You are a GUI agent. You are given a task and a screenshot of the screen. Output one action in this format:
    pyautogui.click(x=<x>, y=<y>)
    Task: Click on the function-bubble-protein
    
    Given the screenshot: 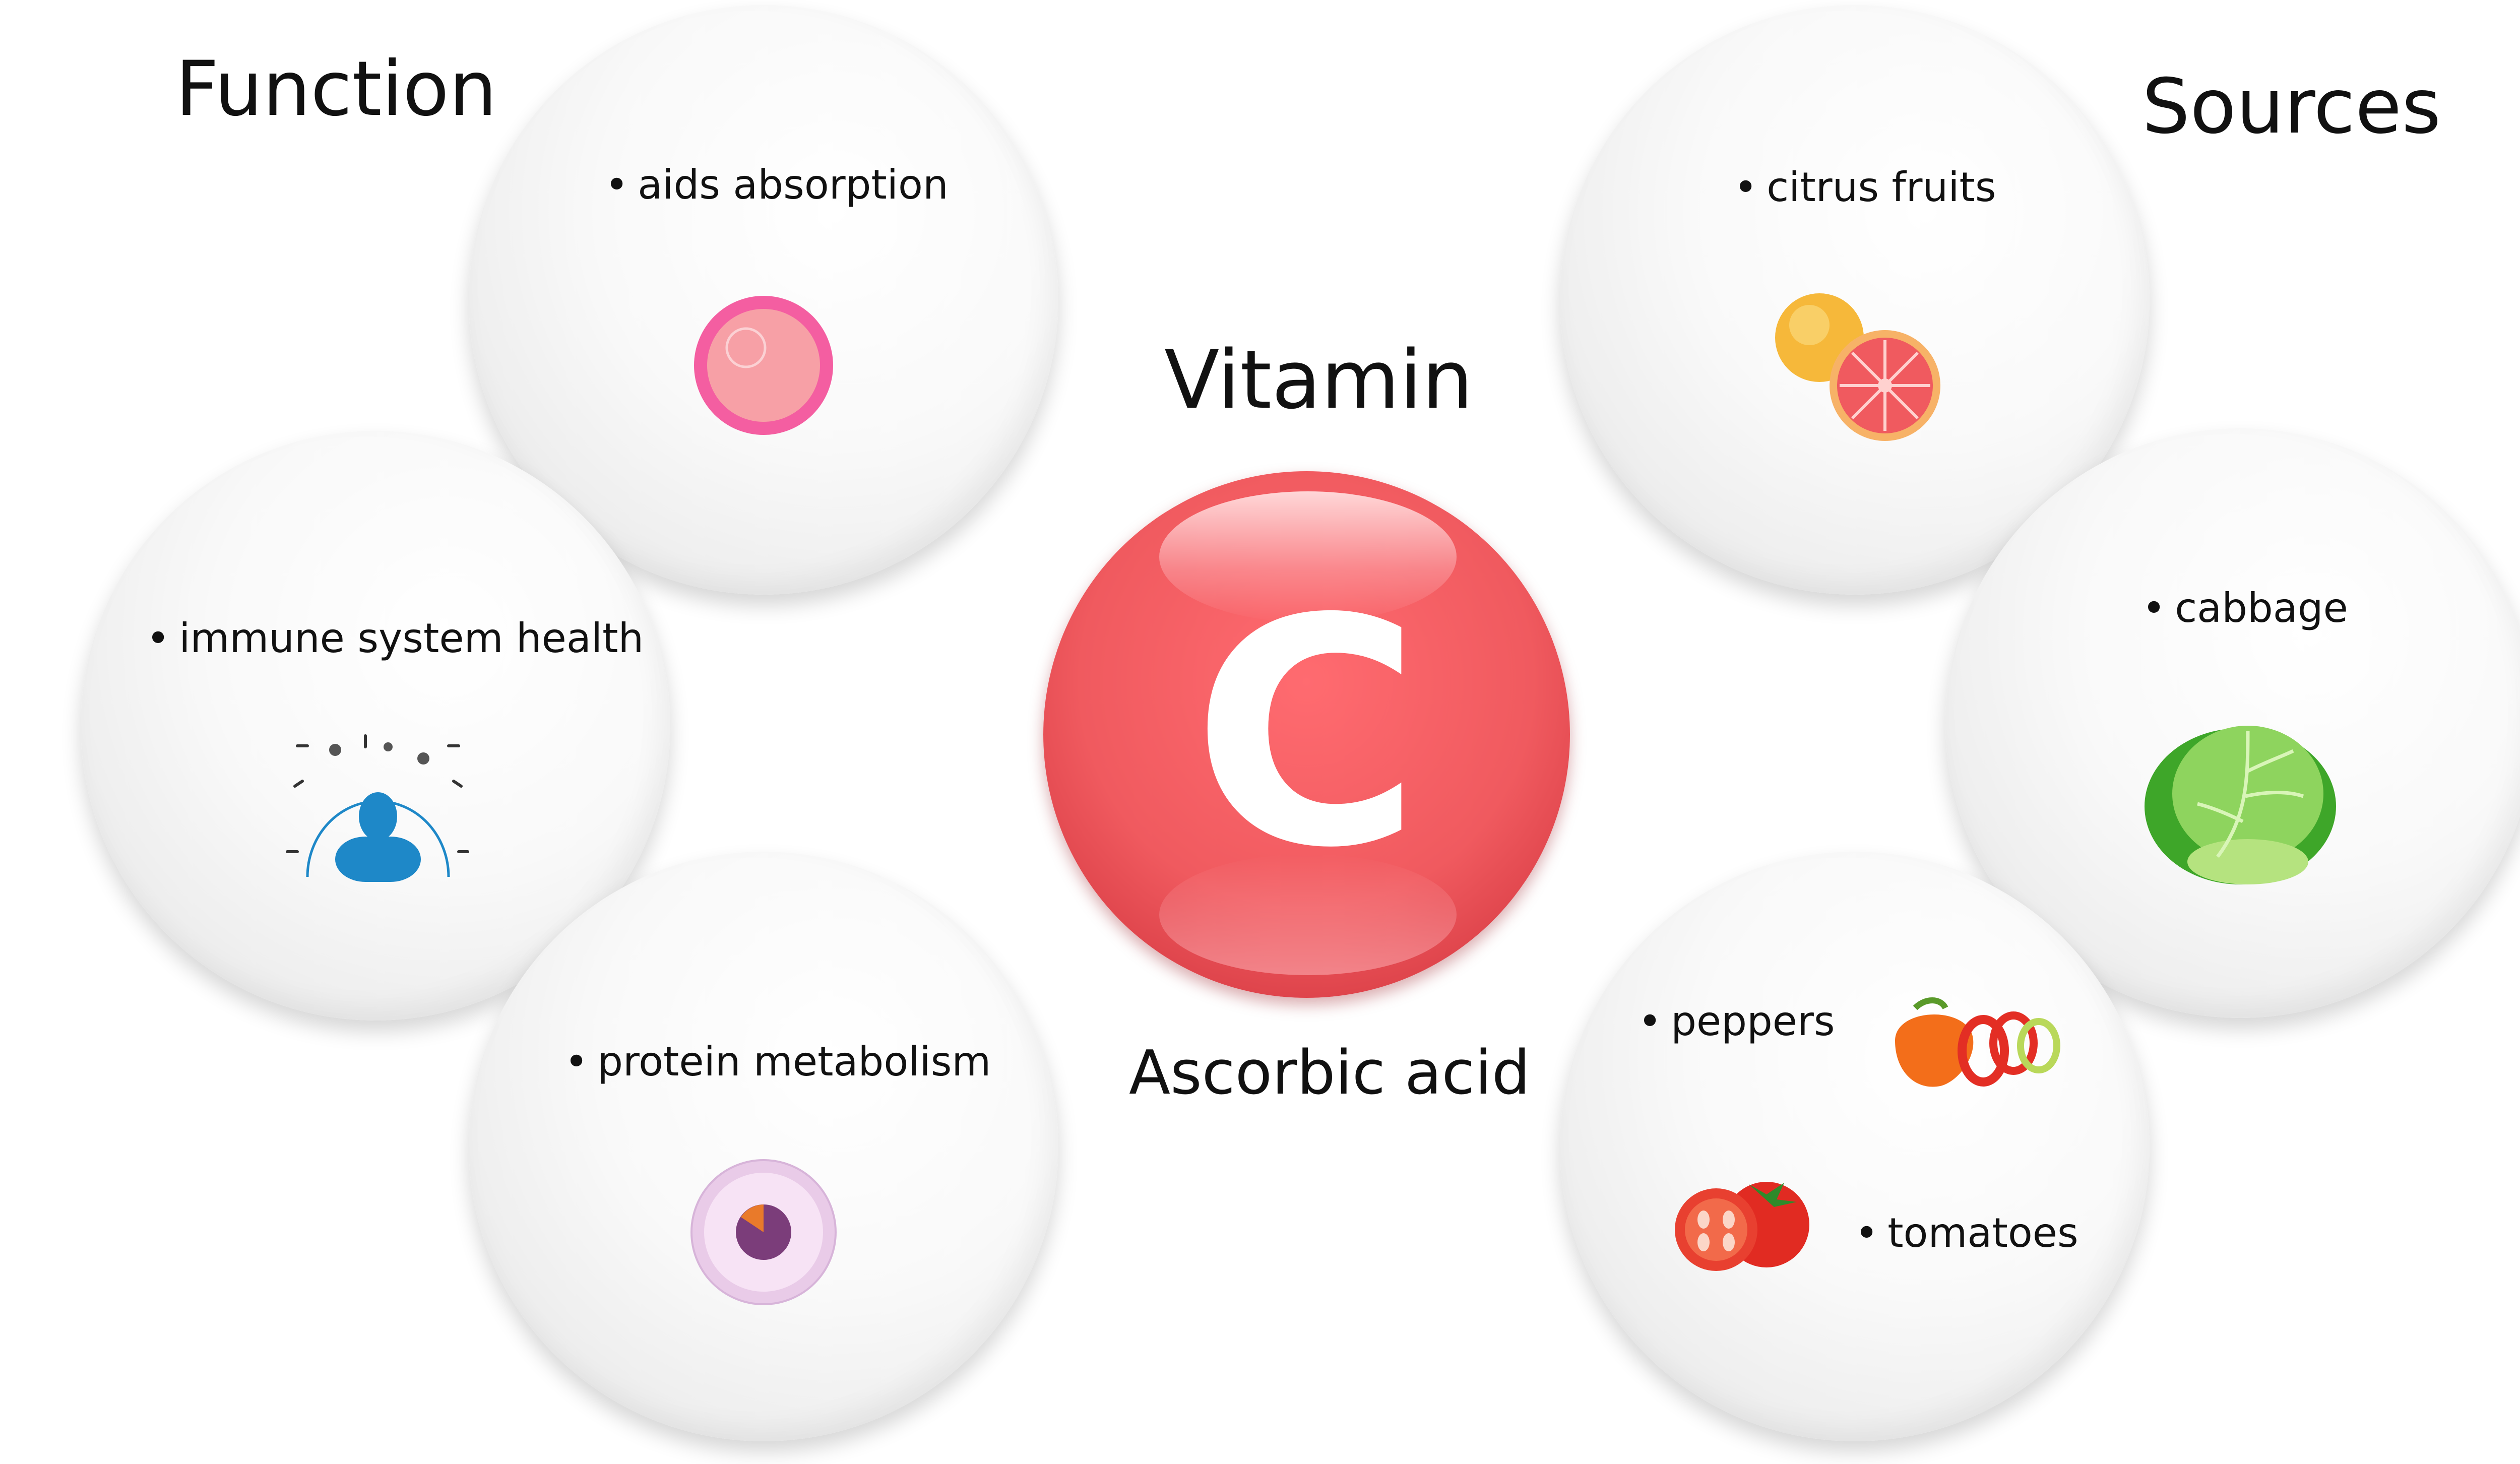 What is the action you would take?
    pyautogui.click(x=764, y=1146)
    